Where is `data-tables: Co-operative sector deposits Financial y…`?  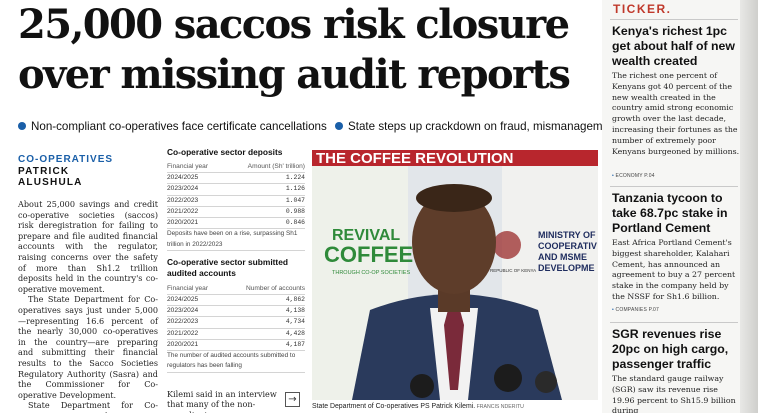
data-tables: Co-operative sector deposits Financial y… is located at coordinates (236, 260).